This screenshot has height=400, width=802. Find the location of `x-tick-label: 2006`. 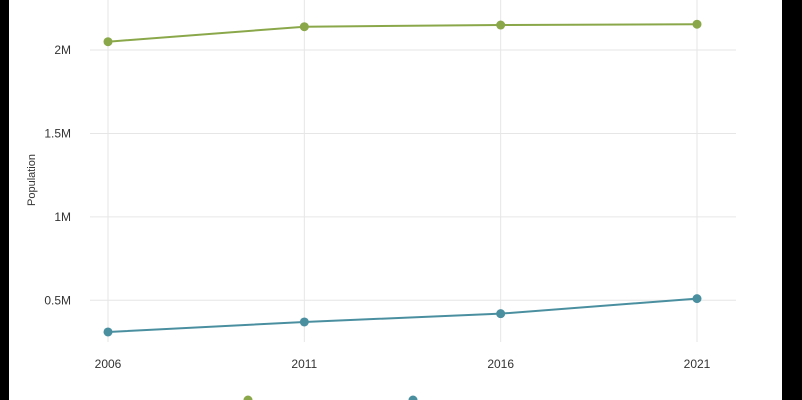

x-tick-label: 2006 is located at coordinates (108, 364).